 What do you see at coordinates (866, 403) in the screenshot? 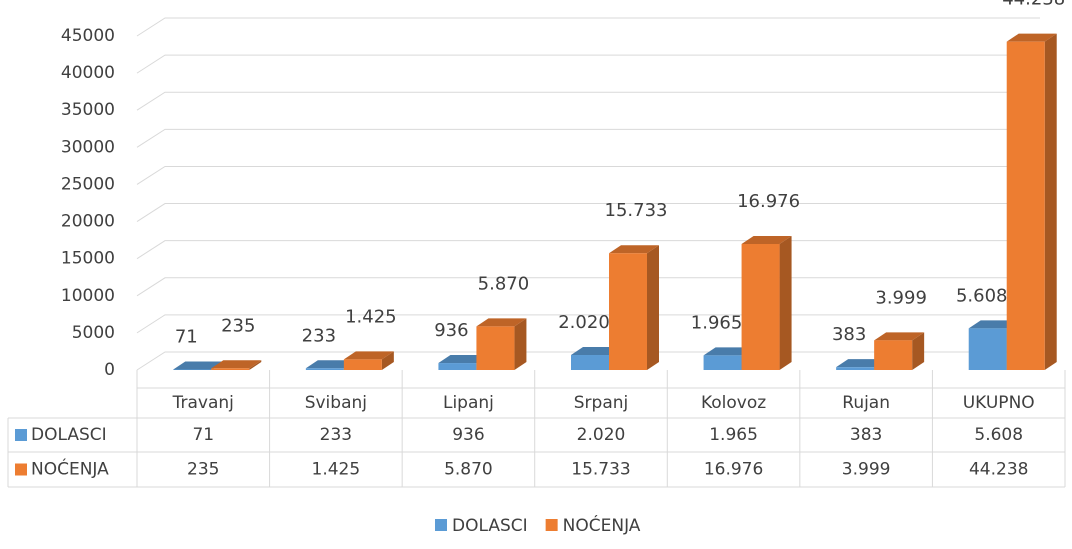
I see `x-tick-label: Rujan` at bounding box center [866, 403].